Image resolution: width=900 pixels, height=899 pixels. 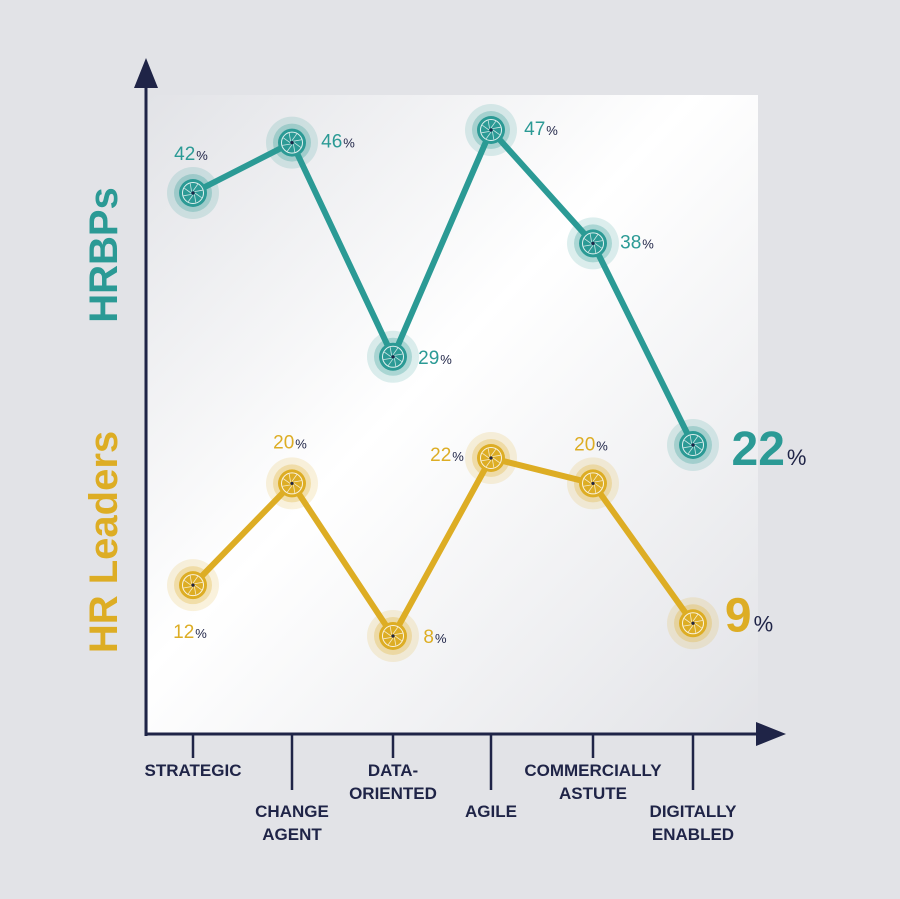 What do you see at coordinates (771, 734) in the screenshot?
I see `x-axis-arrow` at bounding box center [771, 734].